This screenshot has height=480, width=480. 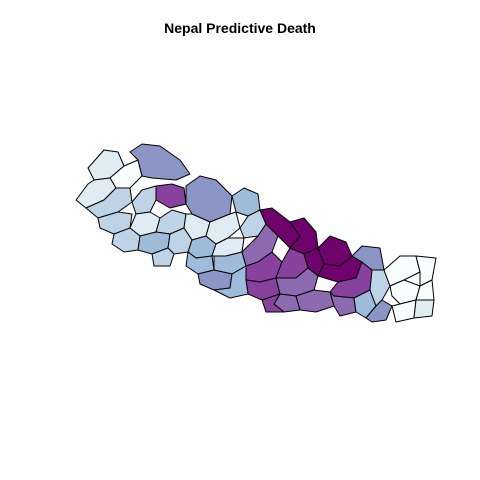 I want to click on district-terai-purple, so click(x=273, y=303).